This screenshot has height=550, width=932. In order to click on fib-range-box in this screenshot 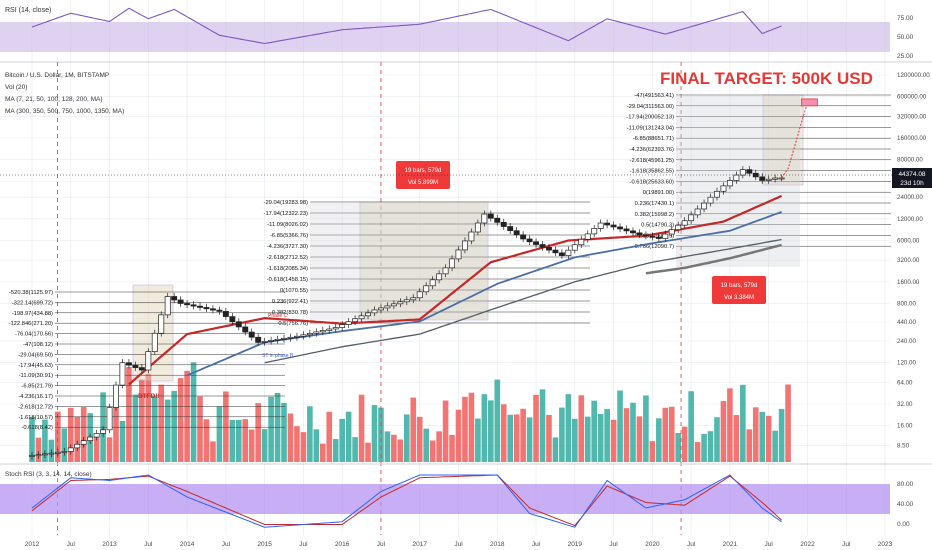, I will do `click(783, 140)`.